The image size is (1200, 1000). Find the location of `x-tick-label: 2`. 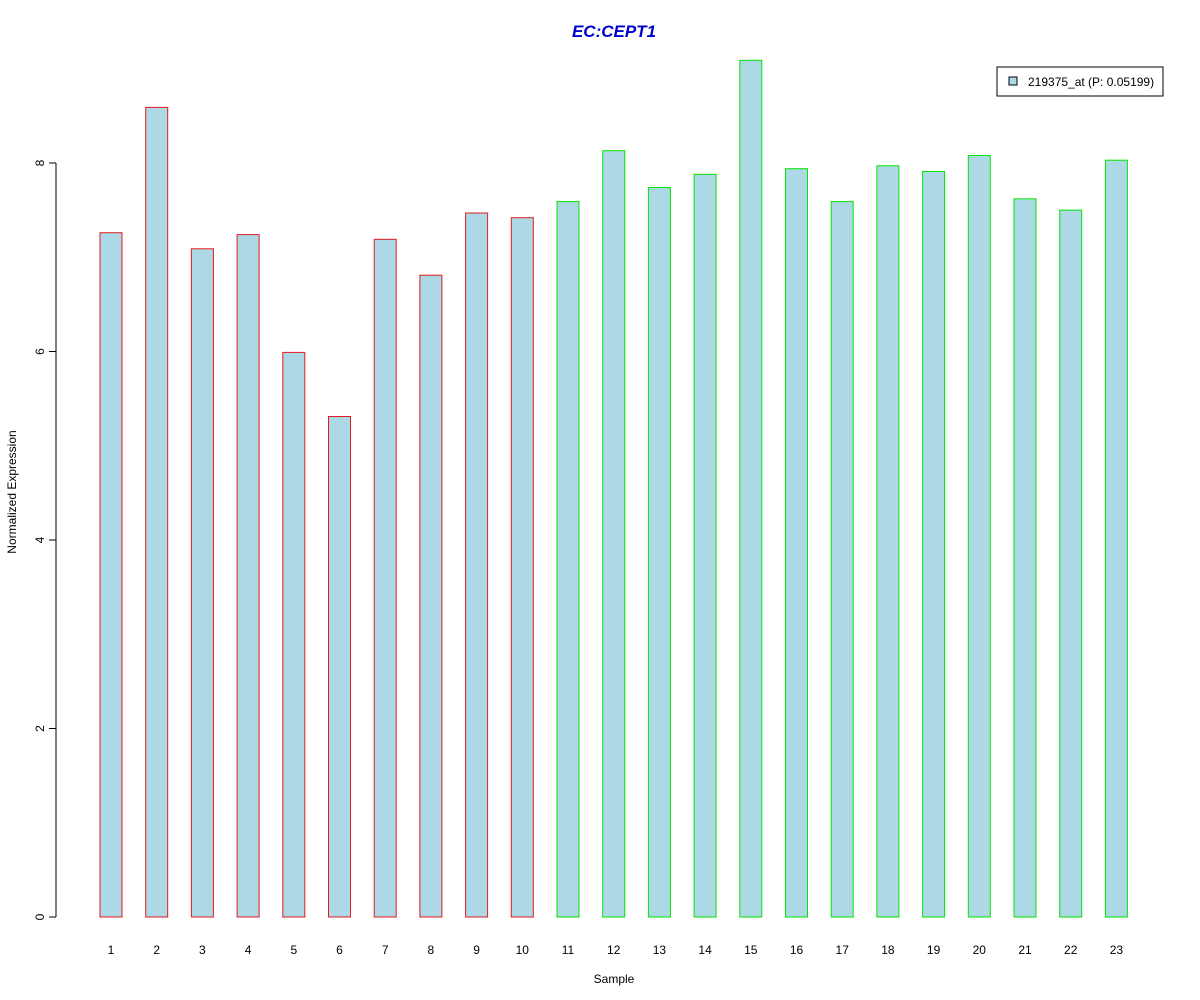

x-tick-label: 2 is located at coordinates (156, 950).